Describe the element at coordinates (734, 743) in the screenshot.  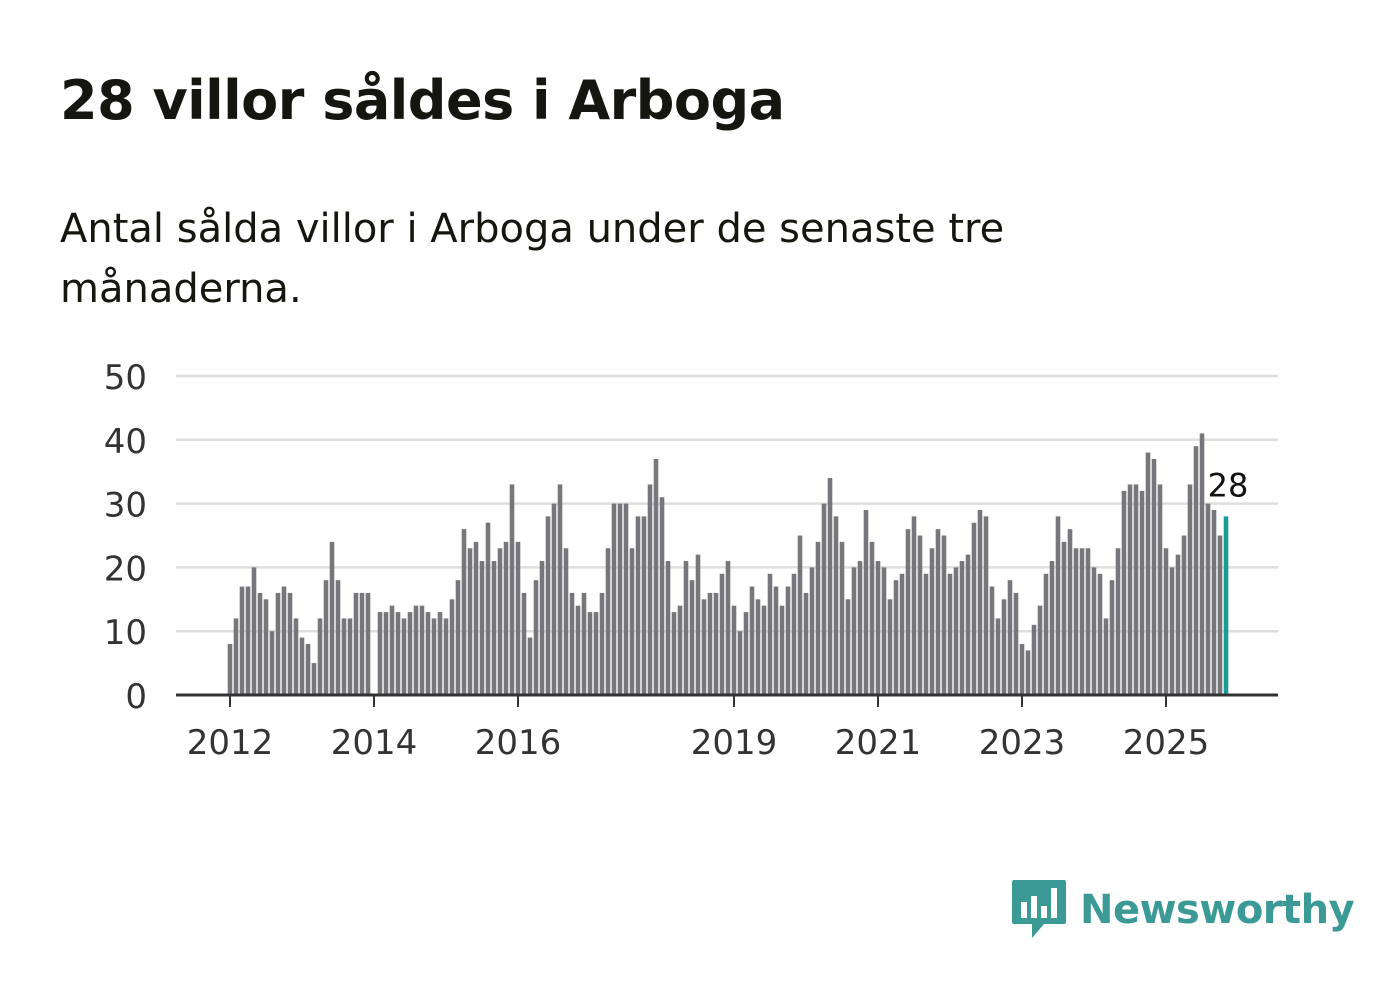
I see `x-tick-label: 2019` at that location.